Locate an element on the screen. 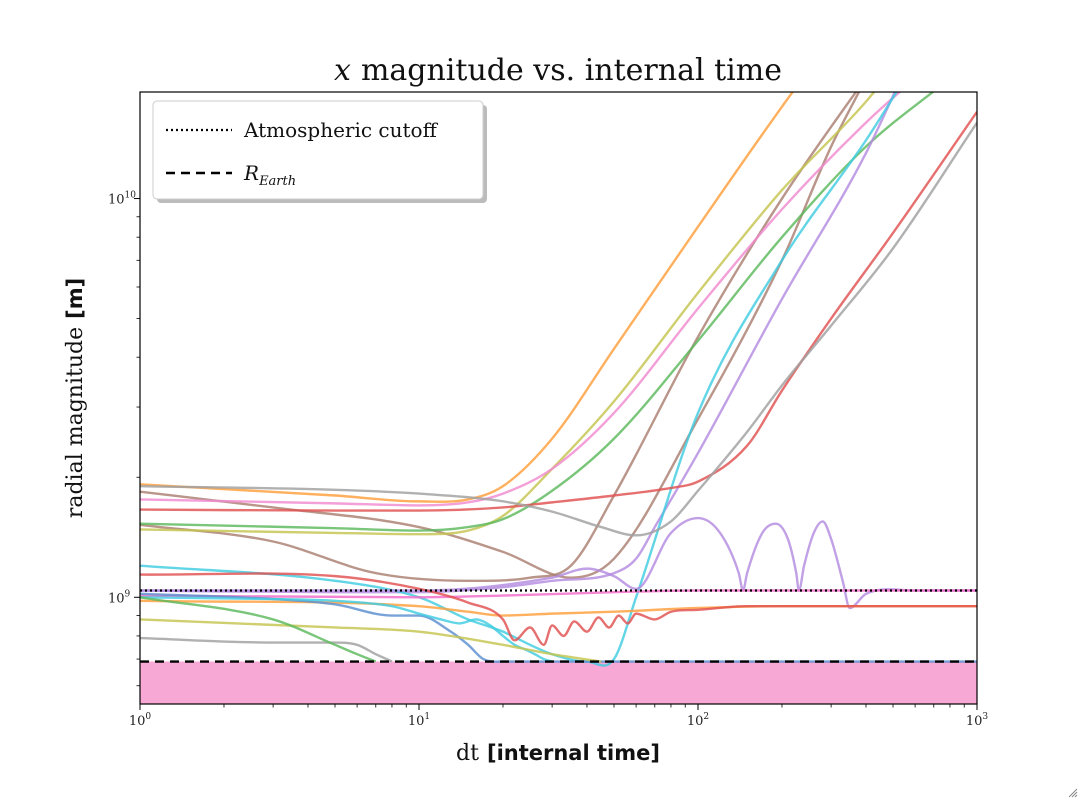 This screenshot has width=1082, height=802. x-tick-label: 103 is located at coordinates (977, 720).